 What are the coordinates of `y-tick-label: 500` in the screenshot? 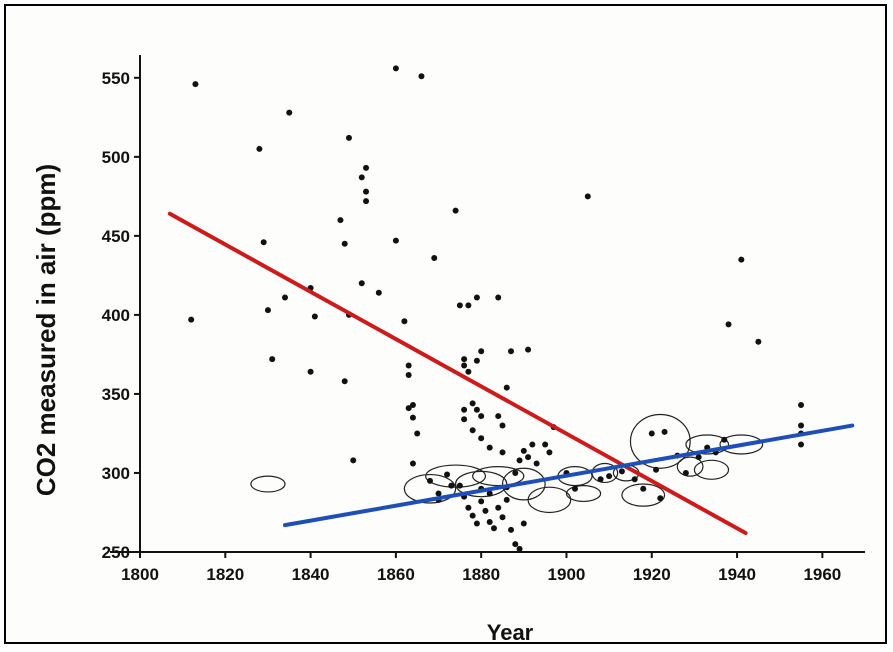 It's located at (116, 157).